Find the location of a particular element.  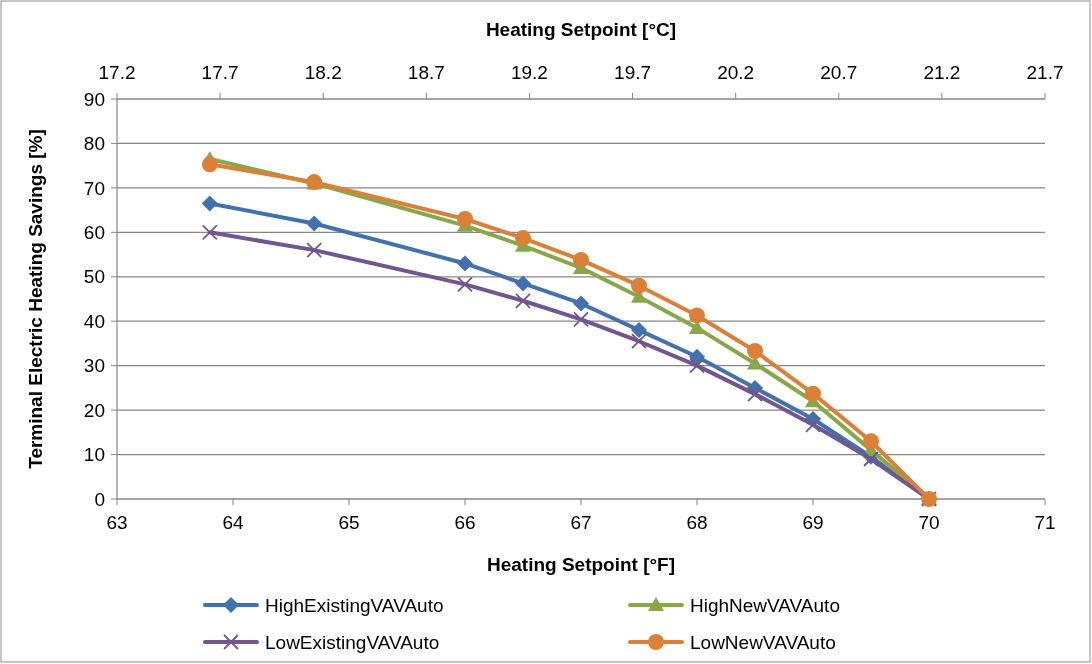

y-tick-label: 0 is located at coordinates (99, 499).